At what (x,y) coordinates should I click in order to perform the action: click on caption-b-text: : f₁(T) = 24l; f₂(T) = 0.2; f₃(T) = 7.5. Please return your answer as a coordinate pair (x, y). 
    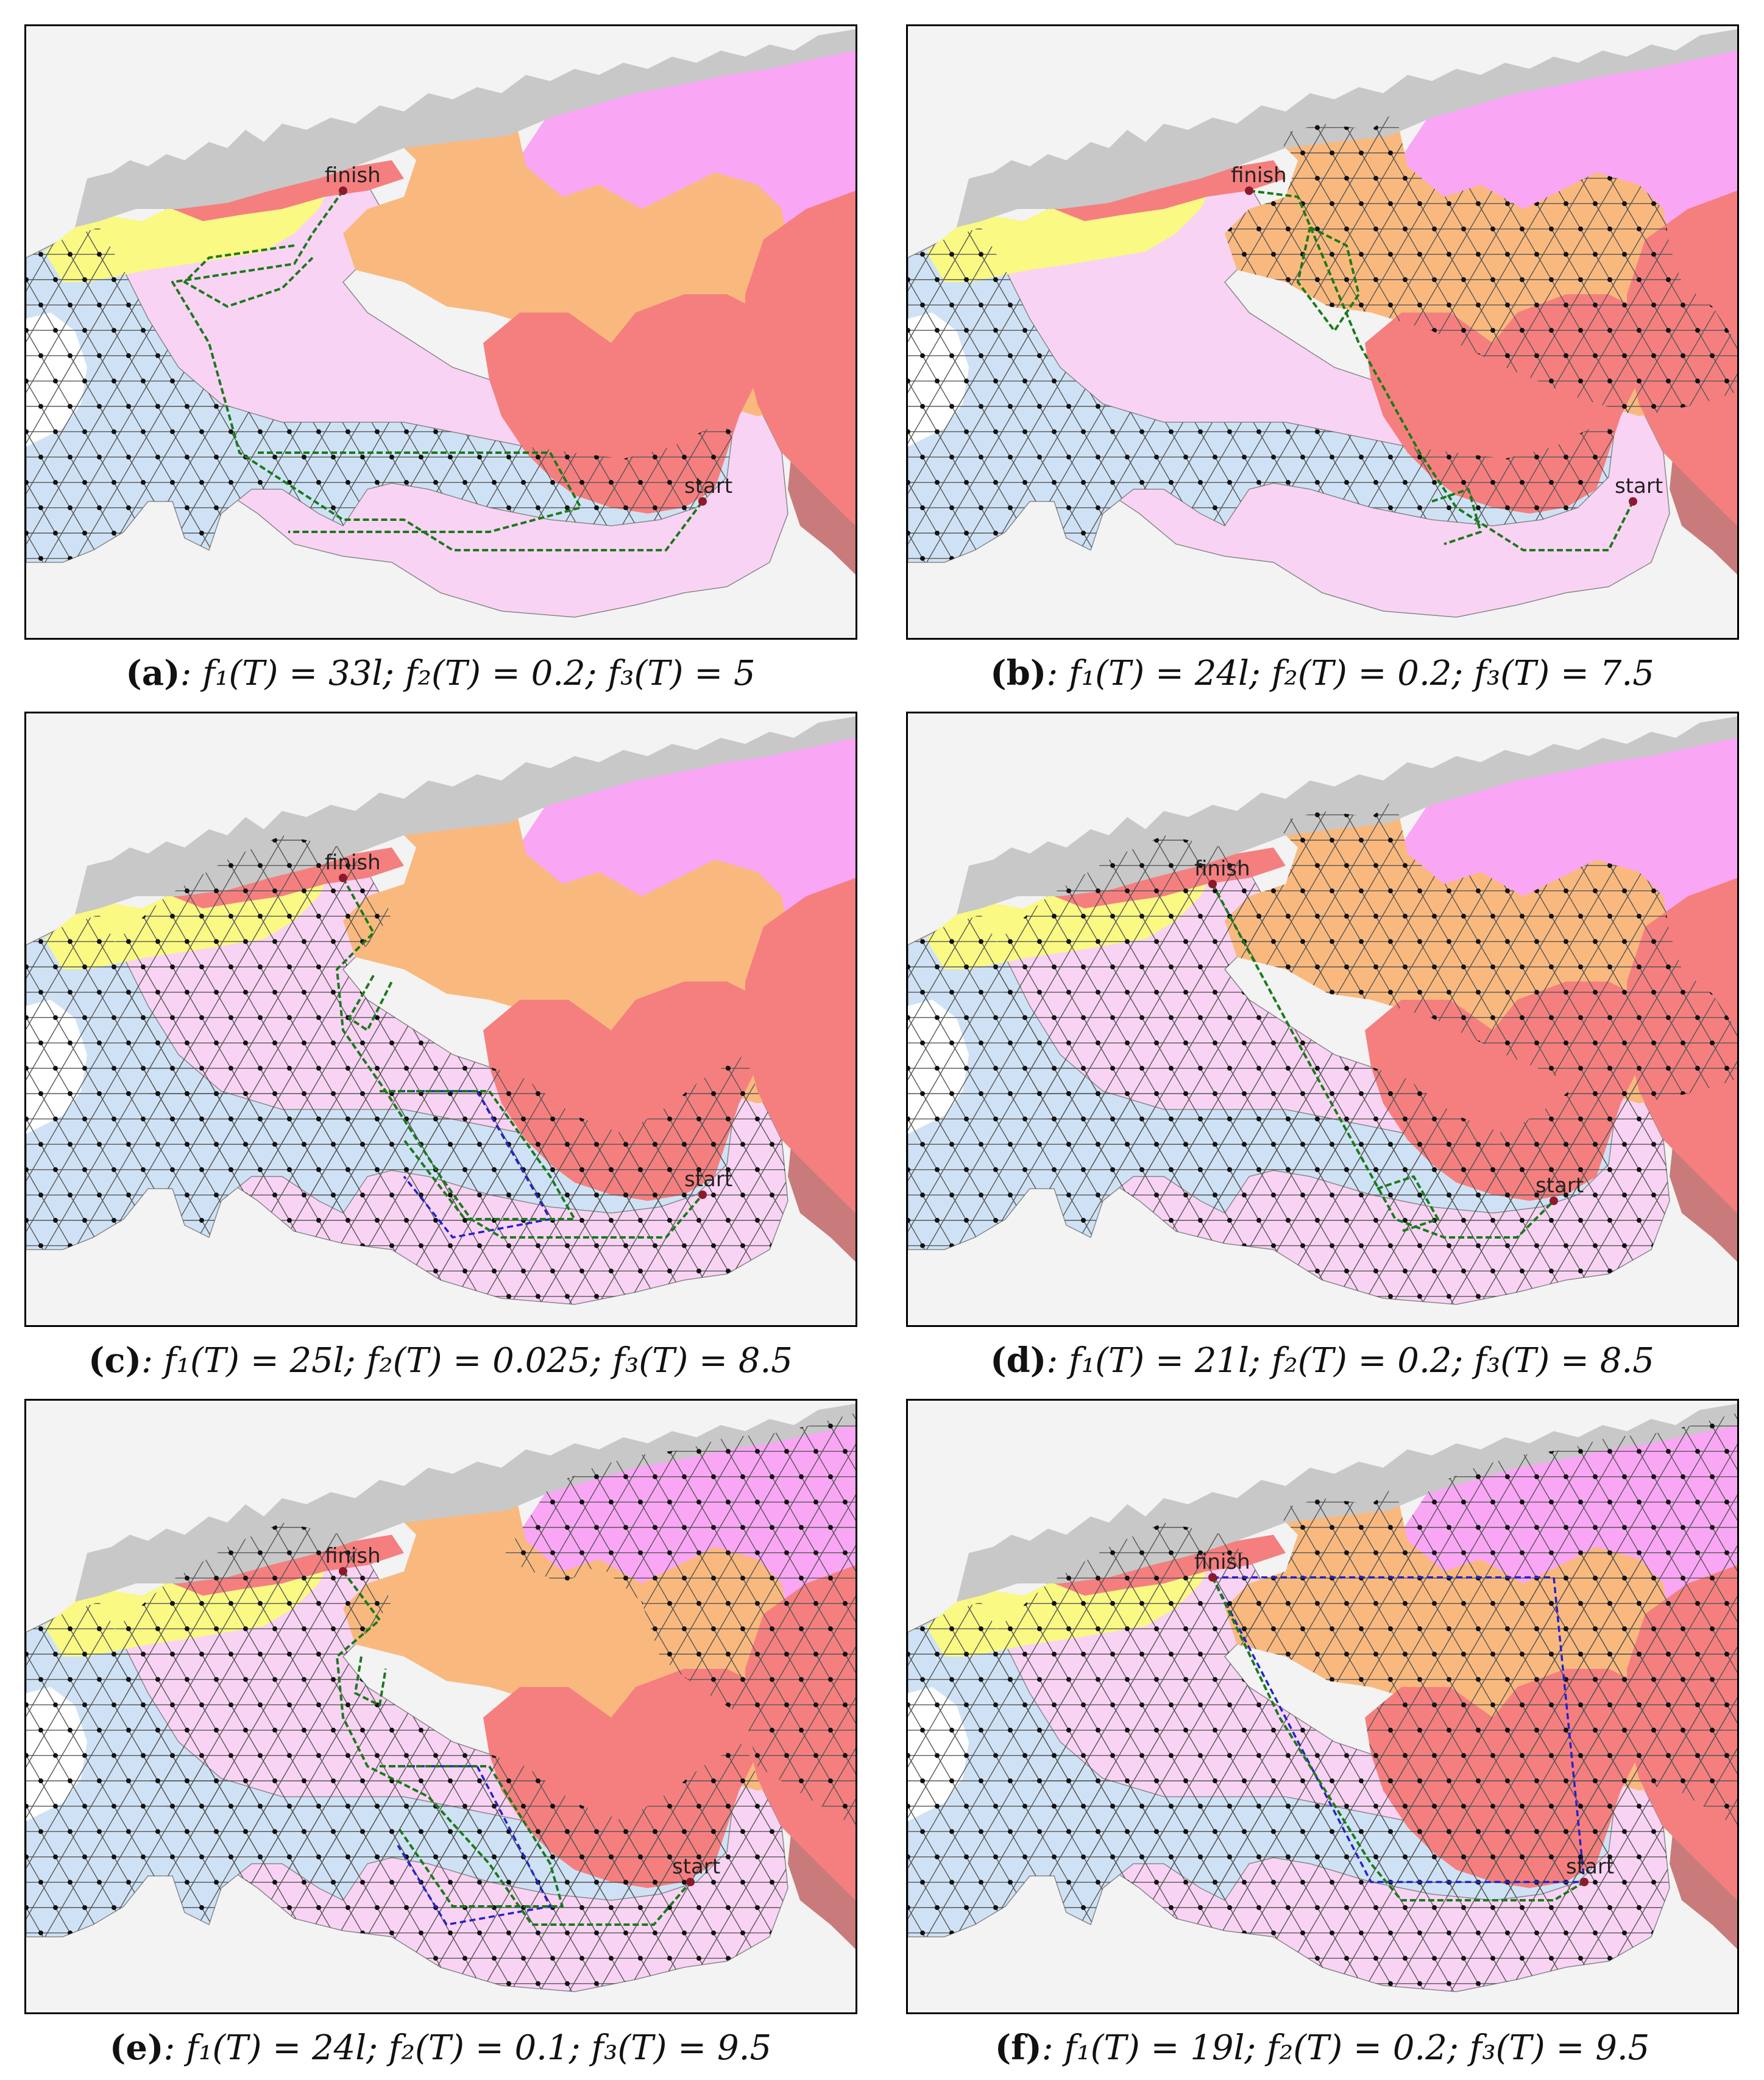
    Looking at the image, I should click on (1350, 673).